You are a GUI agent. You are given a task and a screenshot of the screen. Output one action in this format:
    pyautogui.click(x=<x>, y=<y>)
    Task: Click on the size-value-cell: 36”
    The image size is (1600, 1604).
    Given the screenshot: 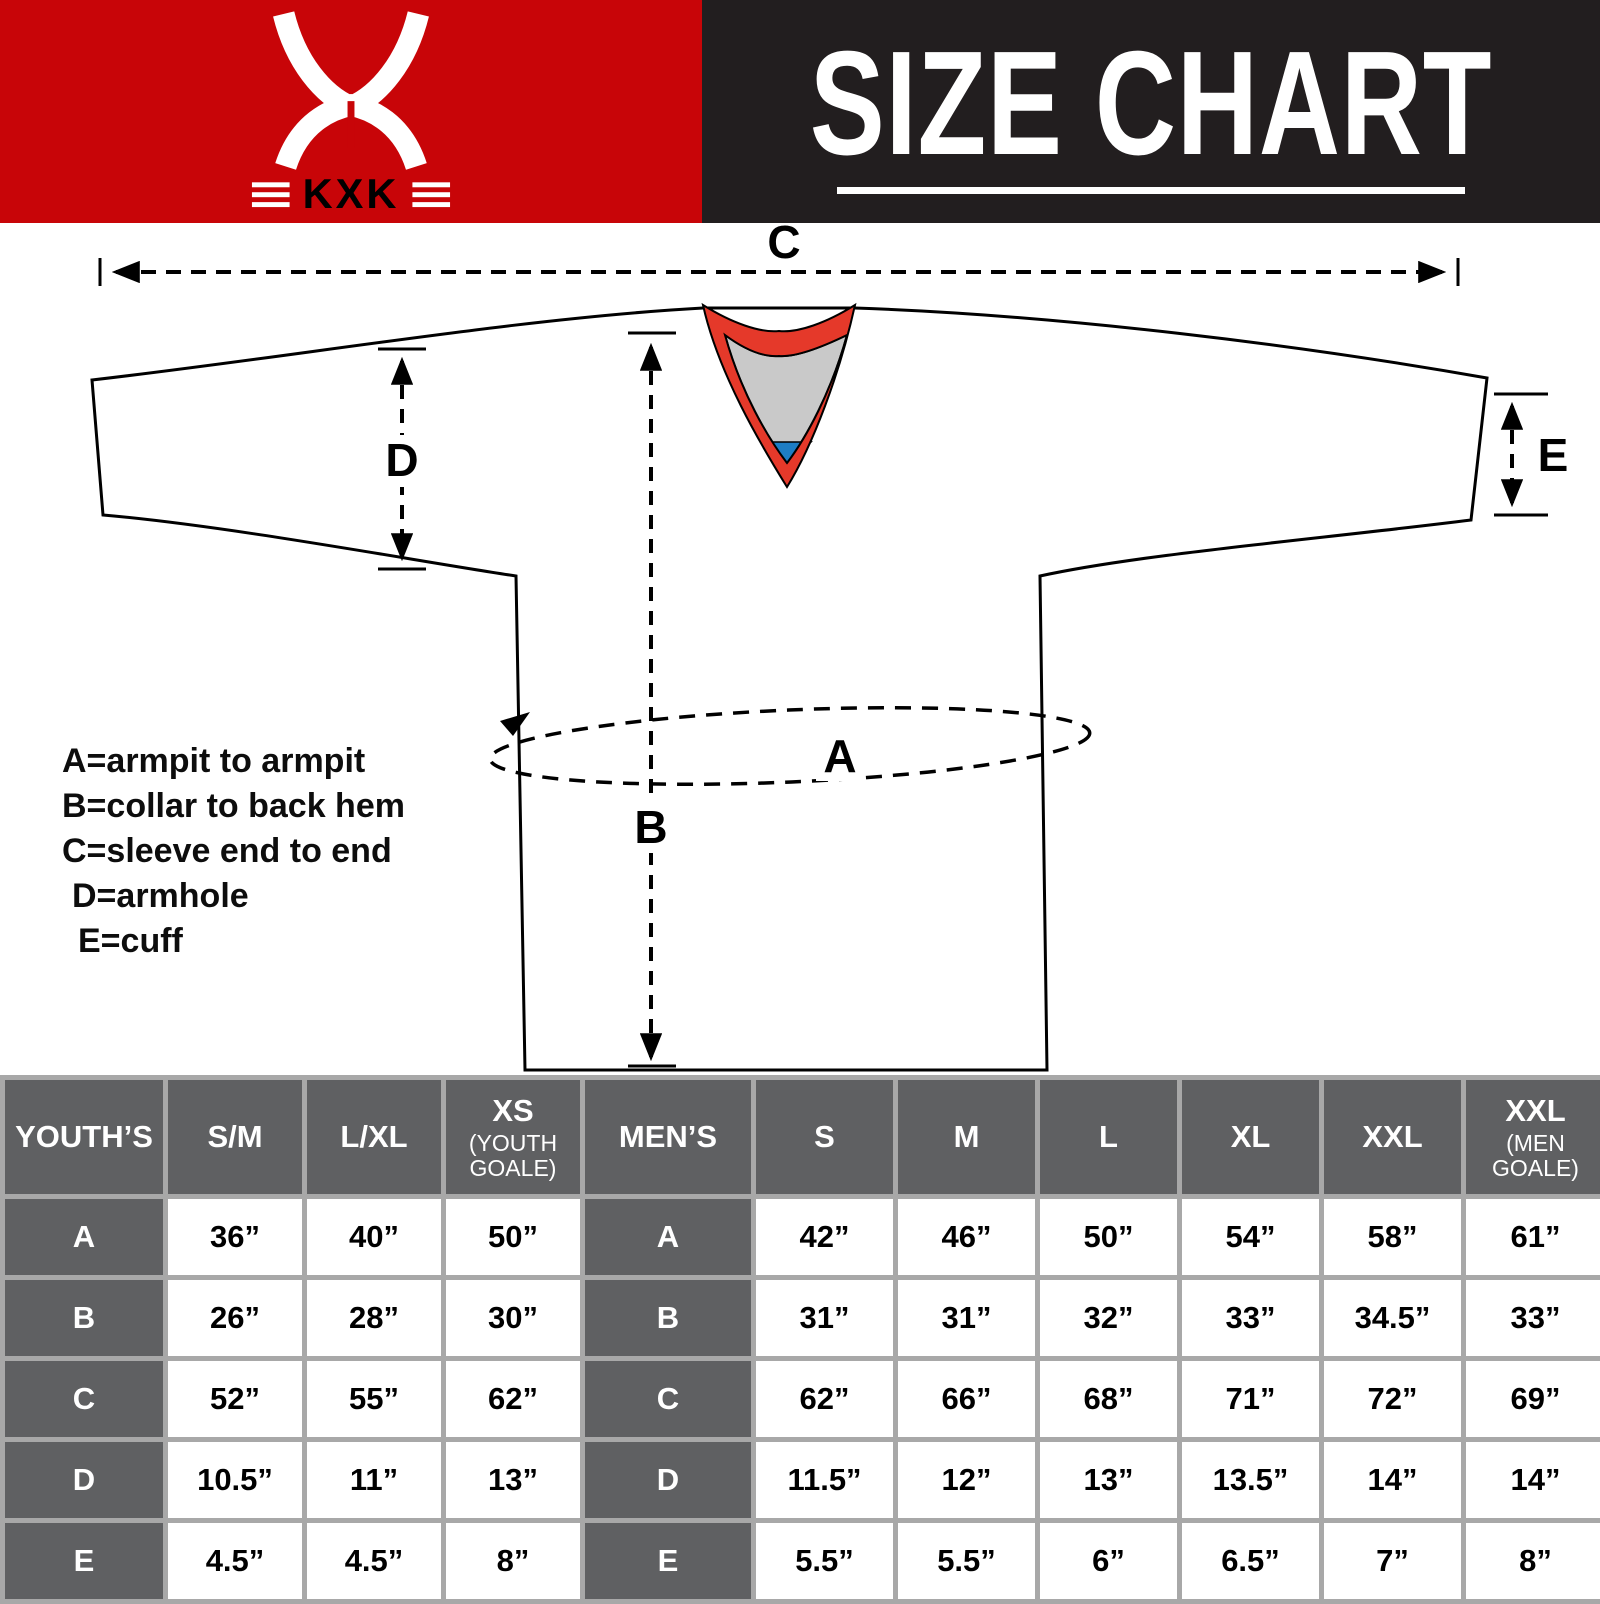 What is the action you would take?
    pyautogui.click(x=235, y=1237)
    